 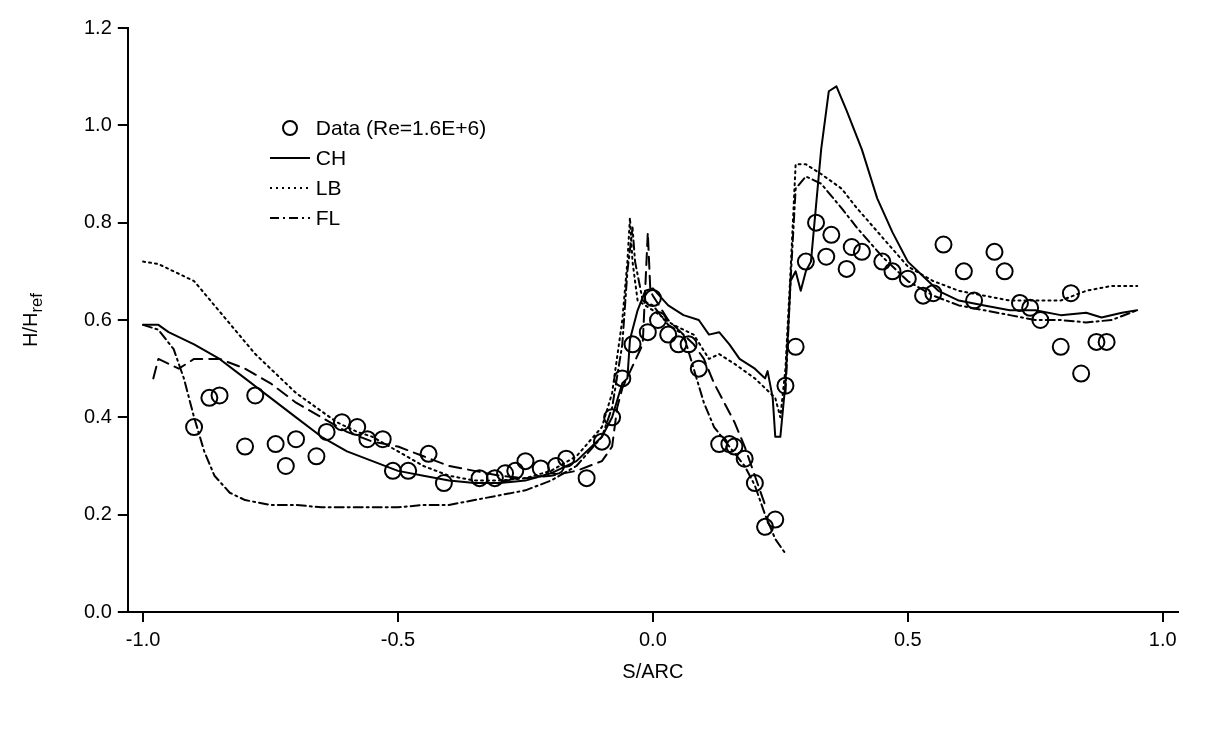 I want to click on y-tick-label: 0.6, so click(x=97, y=318).